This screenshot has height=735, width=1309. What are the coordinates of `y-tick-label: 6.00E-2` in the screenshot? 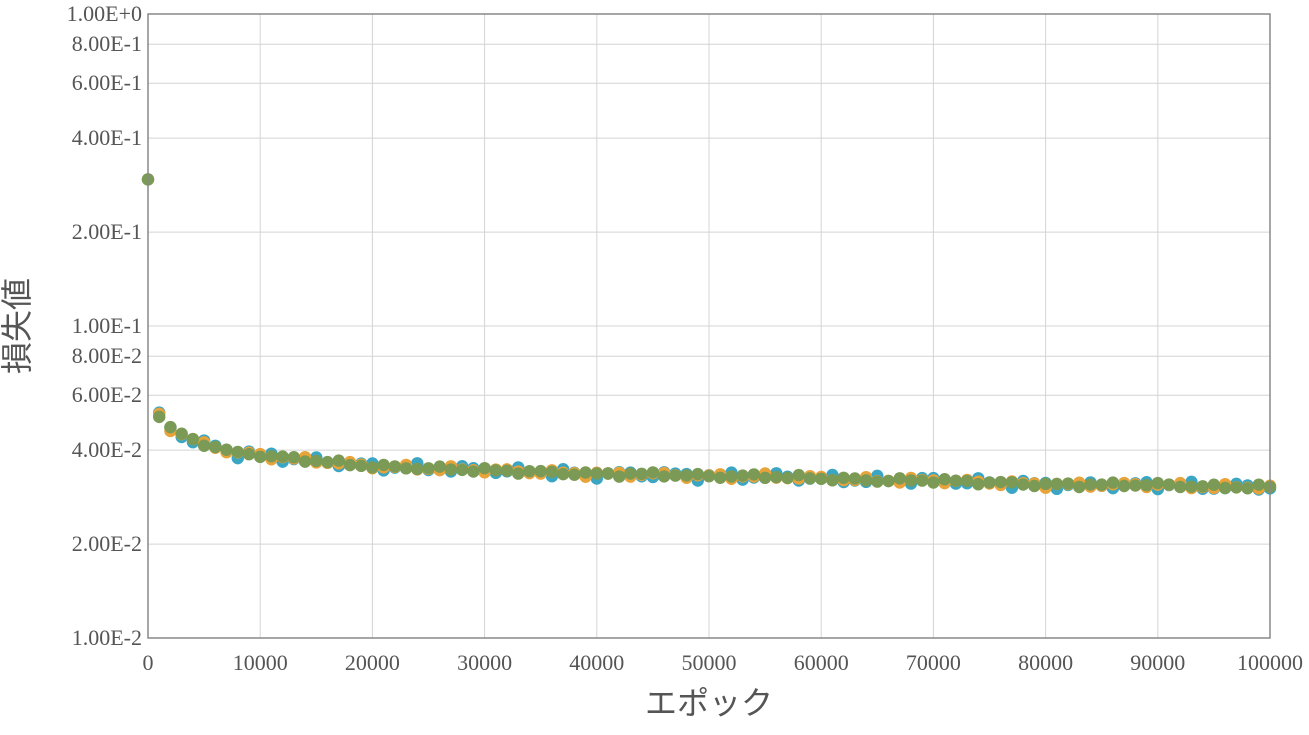 It's located at (107, 394).